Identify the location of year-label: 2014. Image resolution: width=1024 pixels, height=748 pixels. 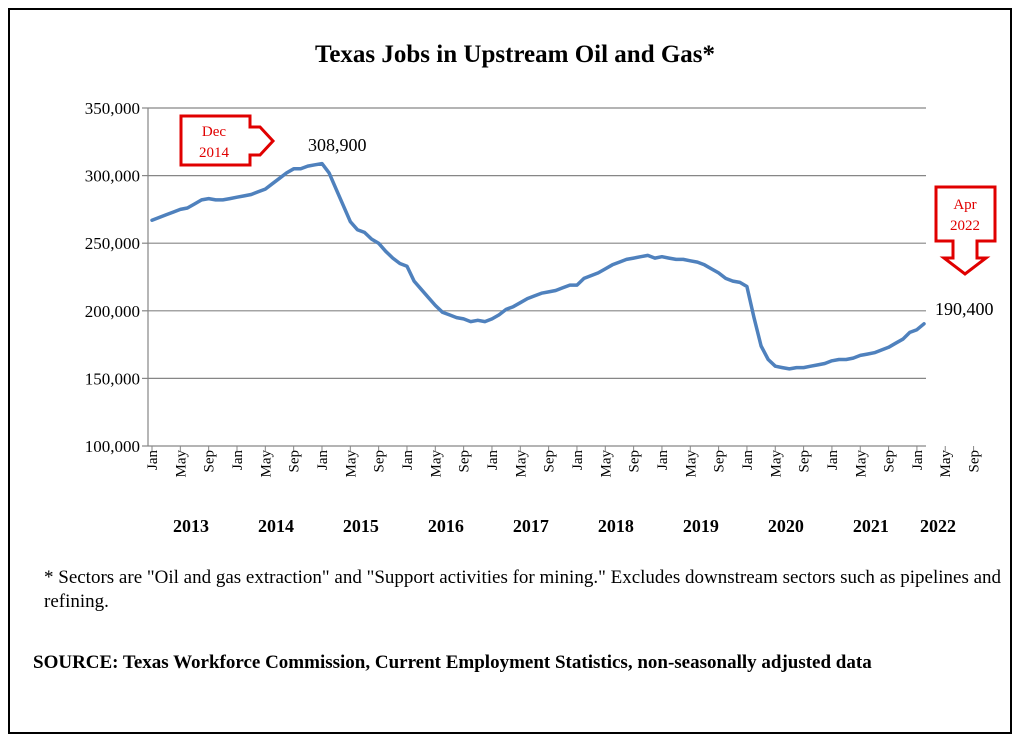
(276, 526).